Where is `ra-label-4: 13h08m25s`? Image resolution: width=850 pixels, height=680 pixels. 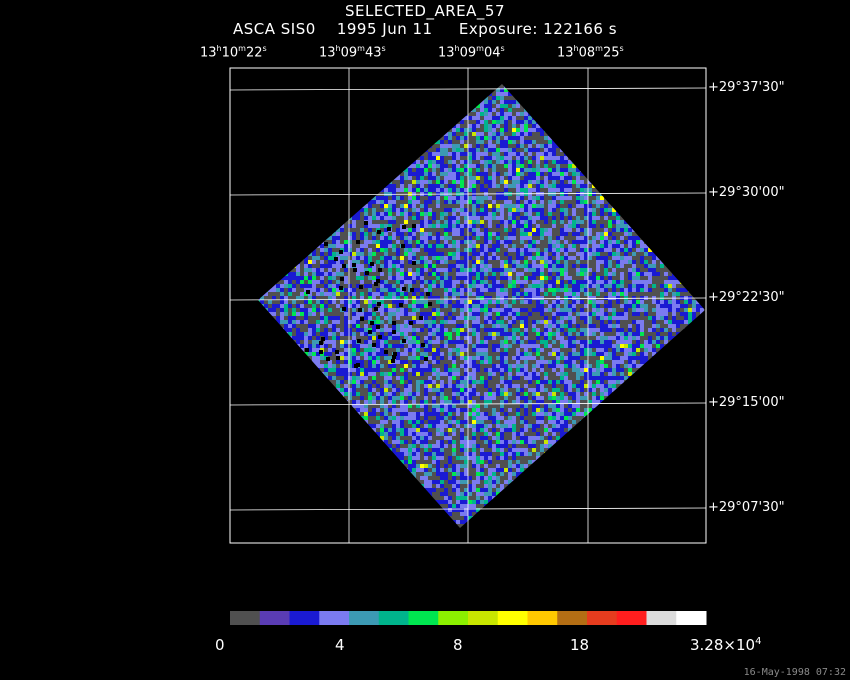
ra-label-4: 13h08m25s is located at coordinates (590, 52).